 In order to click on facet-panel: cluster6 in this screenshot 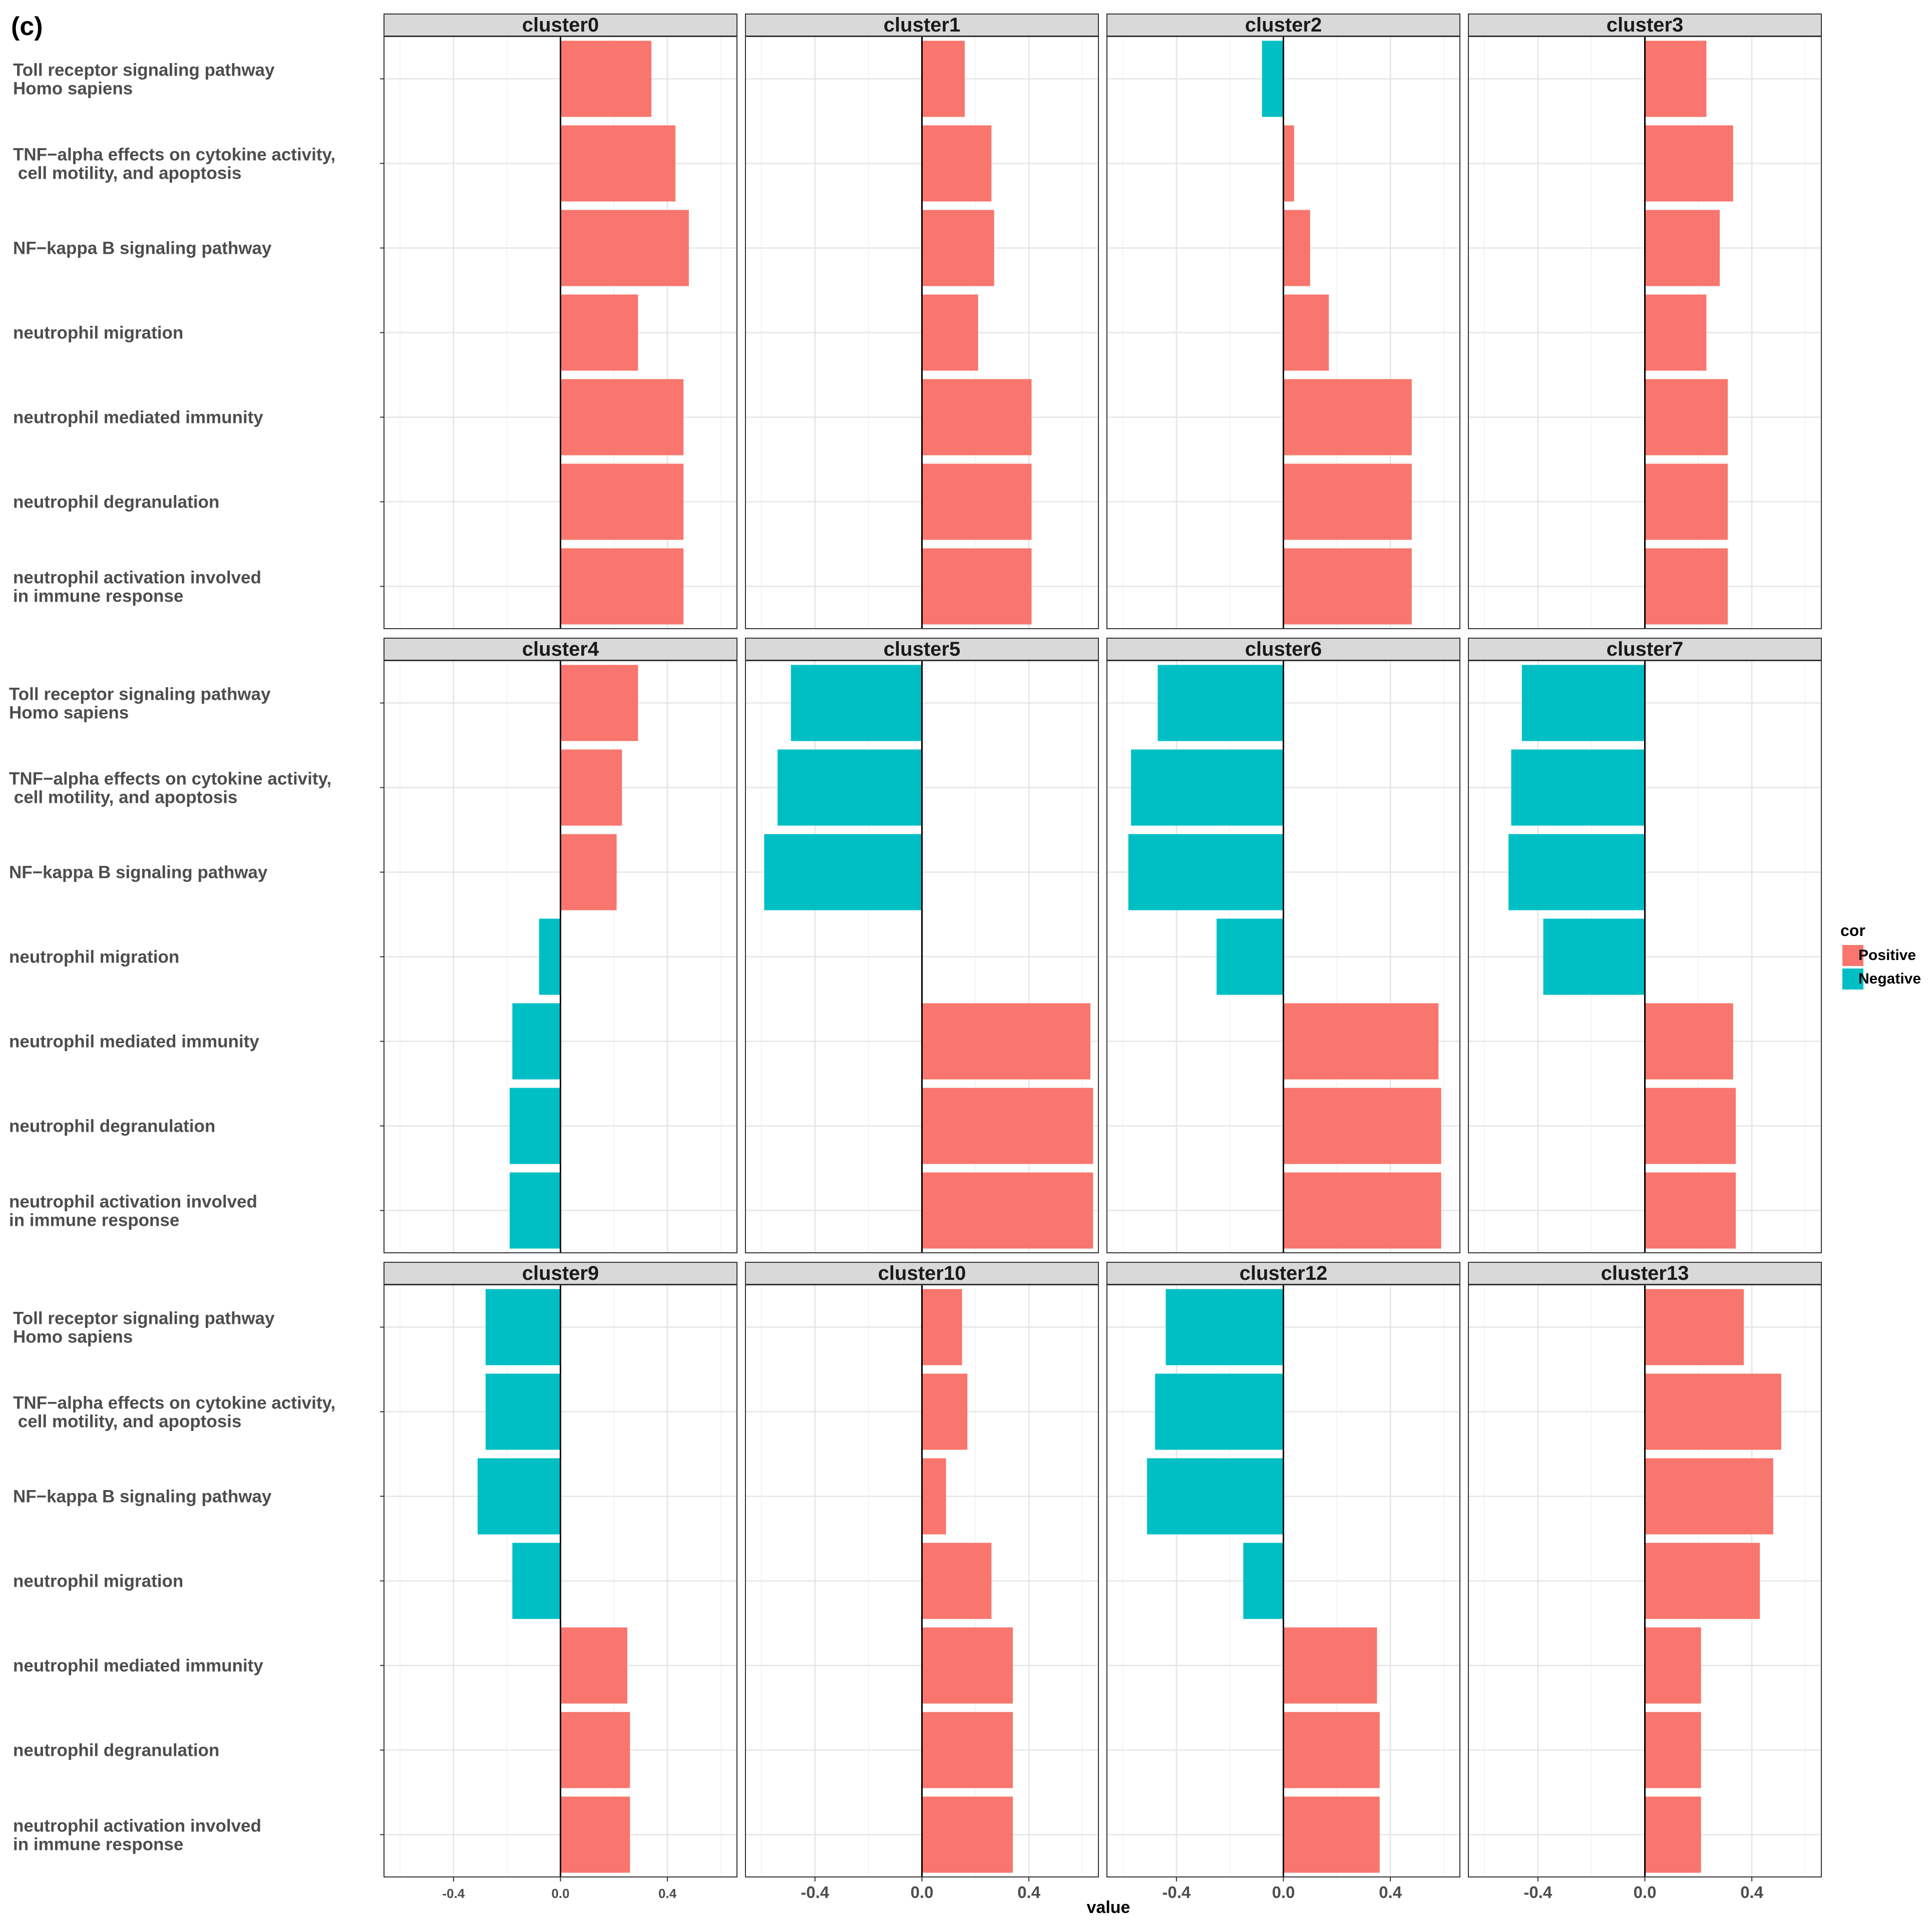, I will do `click(1283, 945)`.